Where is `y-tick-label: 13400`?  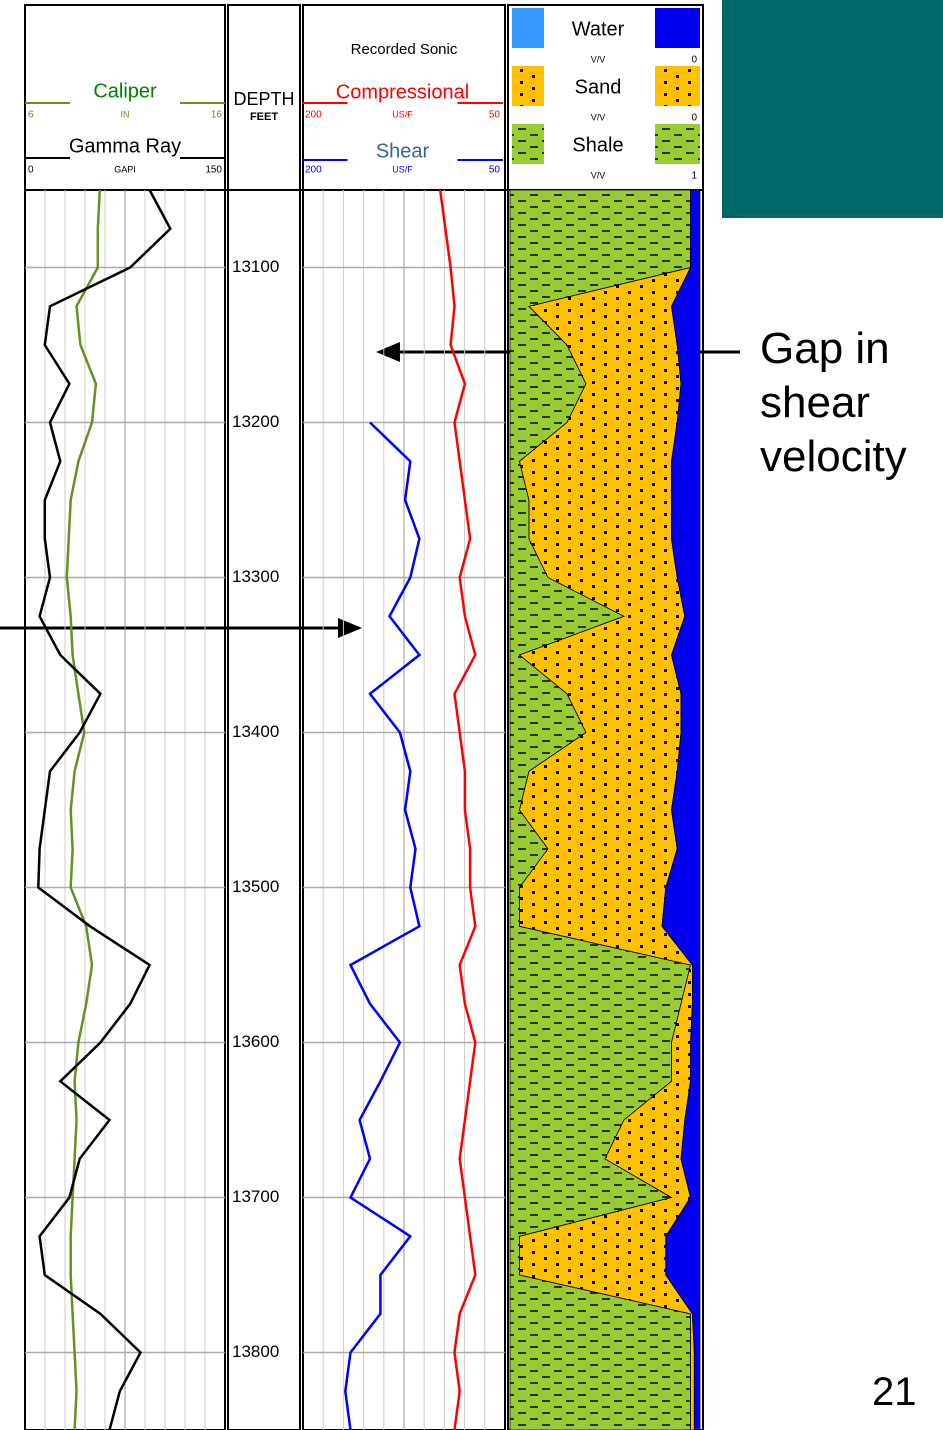 y-tick-label: 13400 is located at coordinates (255, 731).